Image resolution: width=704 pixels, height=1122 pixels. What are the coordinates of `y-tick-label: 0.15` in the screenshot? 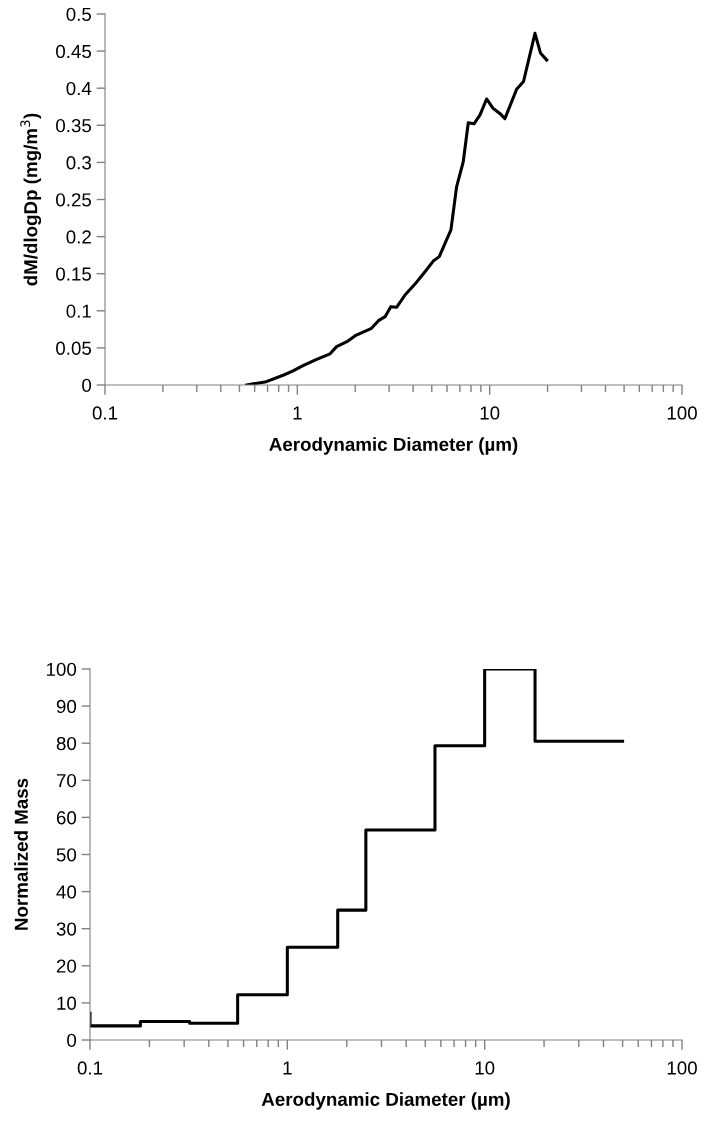 It's located at (74, 274).